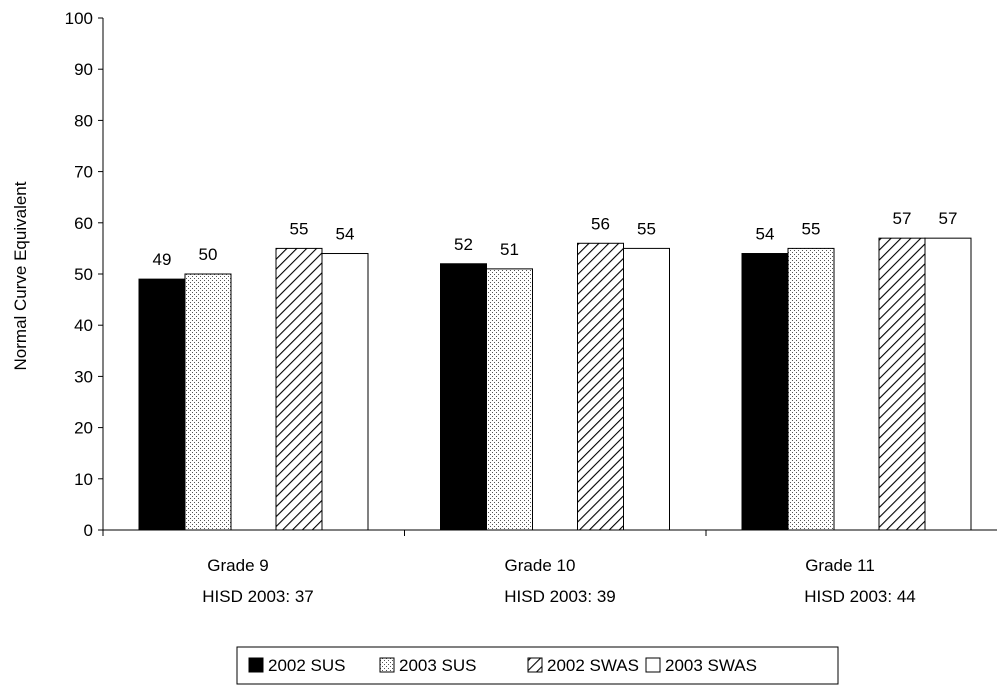 The height and width of the screenshot is (687, 997). What do you see at coordinates (711, 665) in the screenshot?
I see `legend-label: 2003 SWAS` at bounding box center [711, 665].